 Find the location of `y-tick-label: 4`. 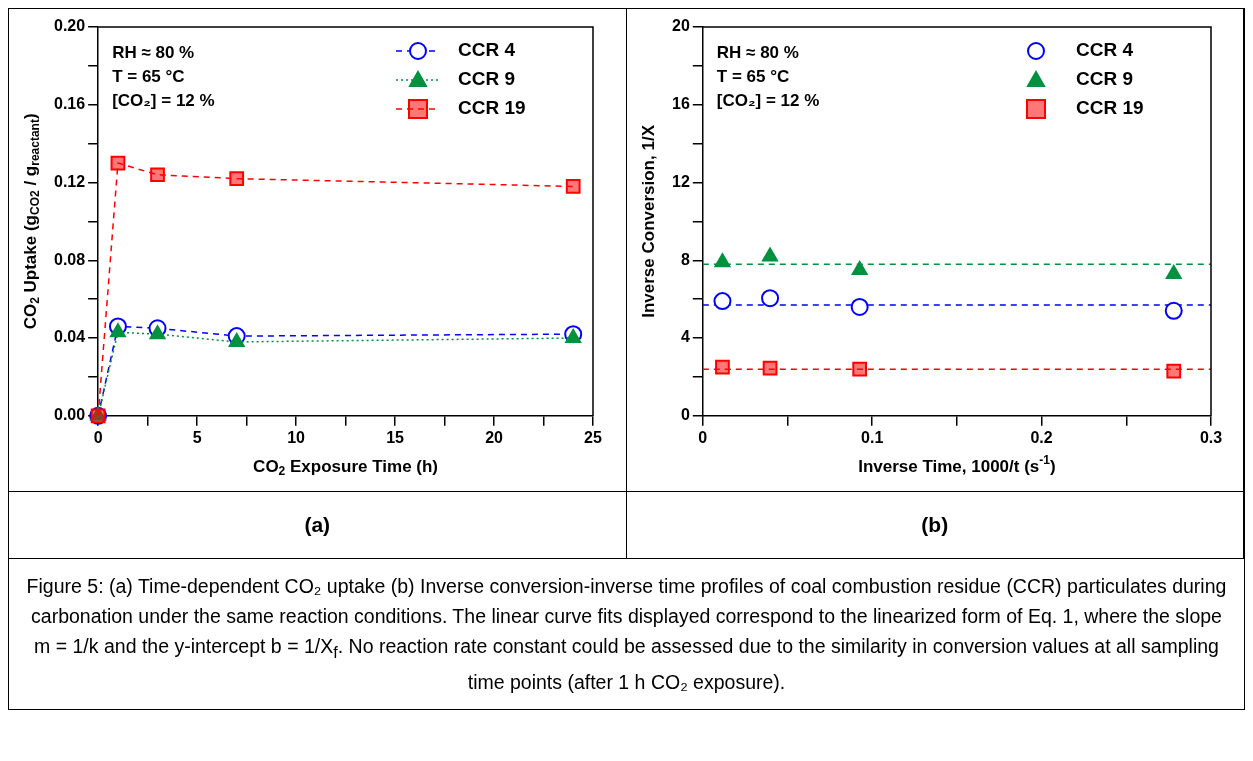

y-tick-label: 4 is located at coordinates (685, 337).